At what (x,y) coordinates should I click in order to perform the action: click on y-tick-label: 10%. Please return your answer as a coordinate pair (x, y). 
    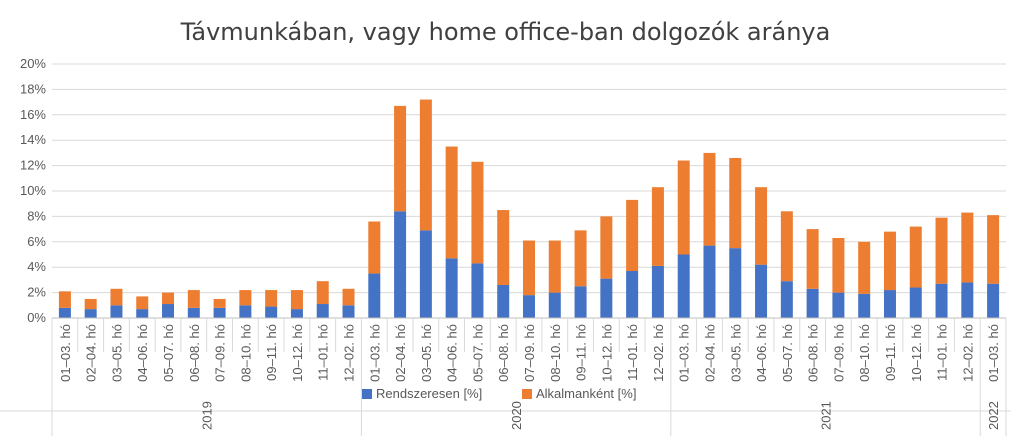
    Looking at the image, I should click on (33, 190).